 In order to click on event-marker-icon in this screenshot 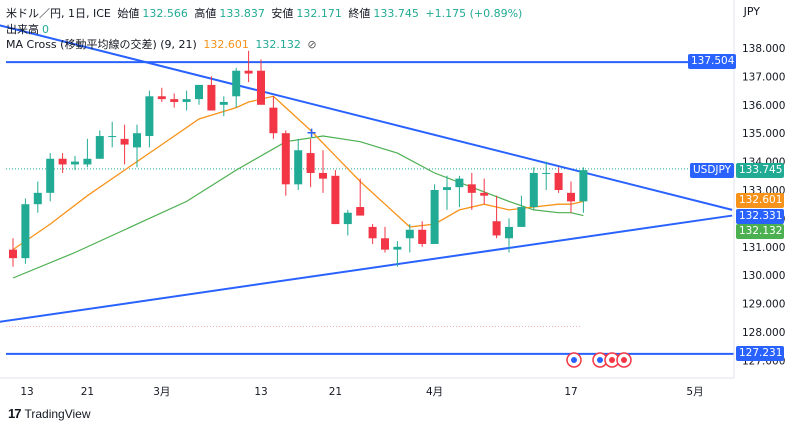, I will do `click(624, 360)`.